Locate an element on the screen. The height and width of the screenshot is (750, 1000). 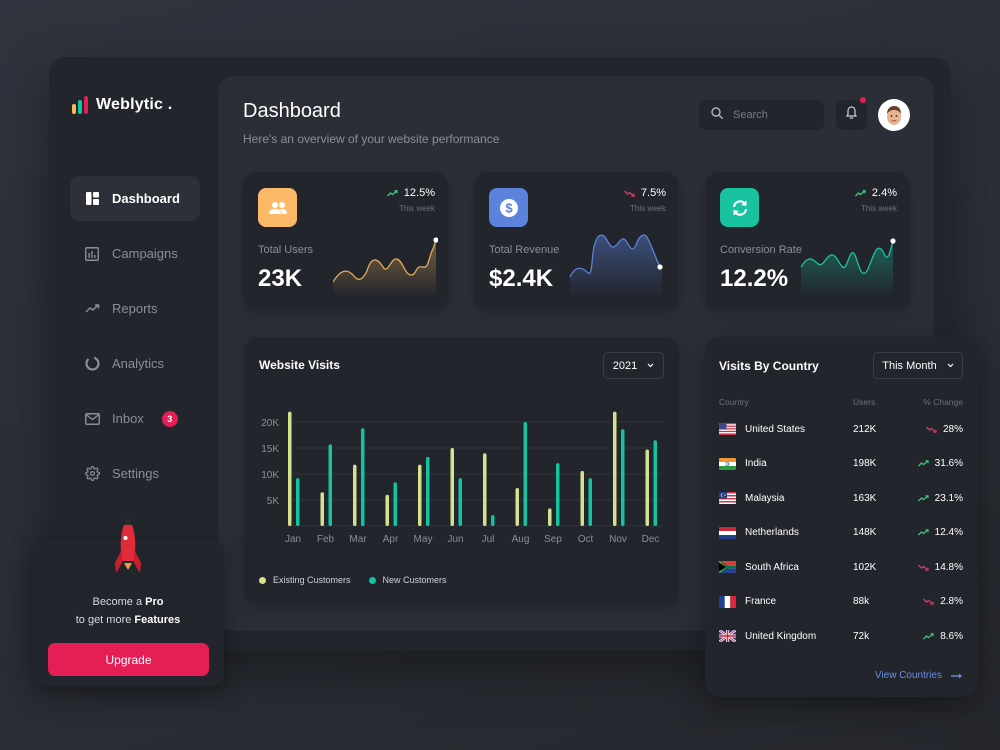
stat-label: Total Users is located at coordinates (286, 250).